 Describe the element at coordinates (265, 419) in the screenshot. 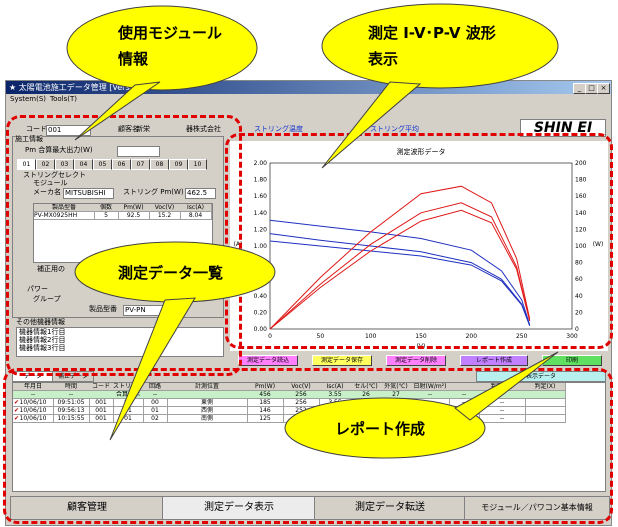

I see `grid-row-cell: 125` at that location.